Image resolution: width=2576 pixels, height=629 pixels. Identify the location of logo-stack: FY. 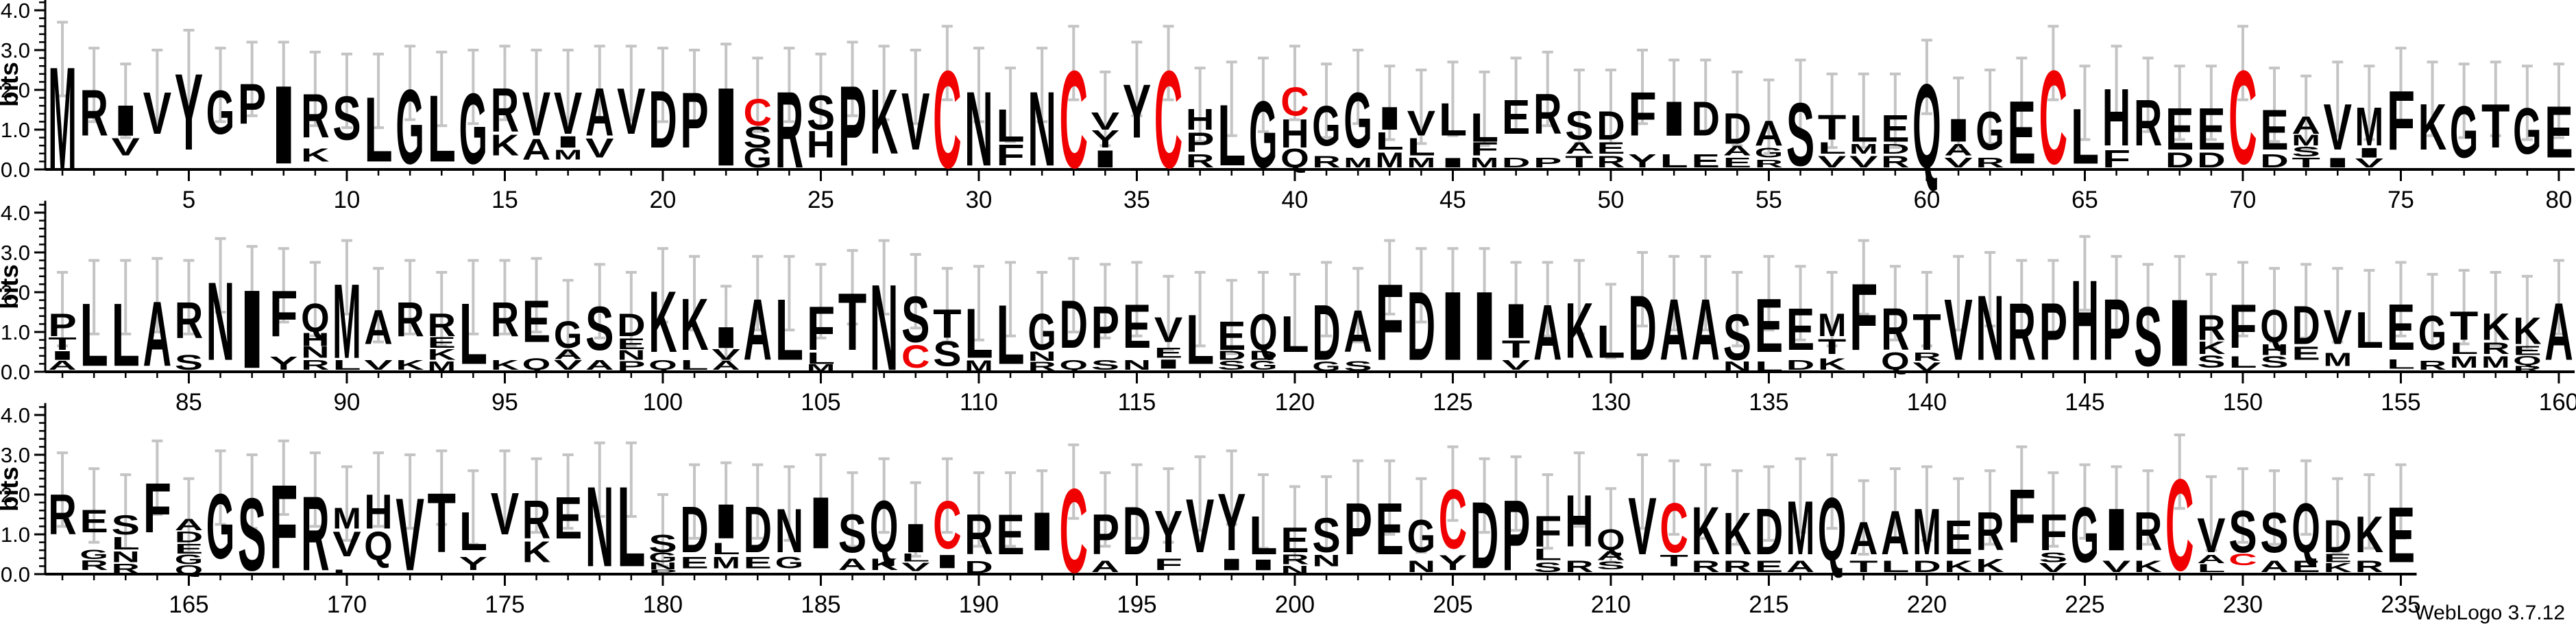
(1642, 126).